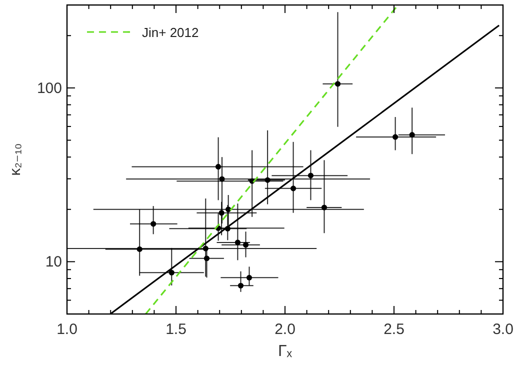 The image size is (520, 372). I want to click on y-tick-label: 10, so click(53, 262).